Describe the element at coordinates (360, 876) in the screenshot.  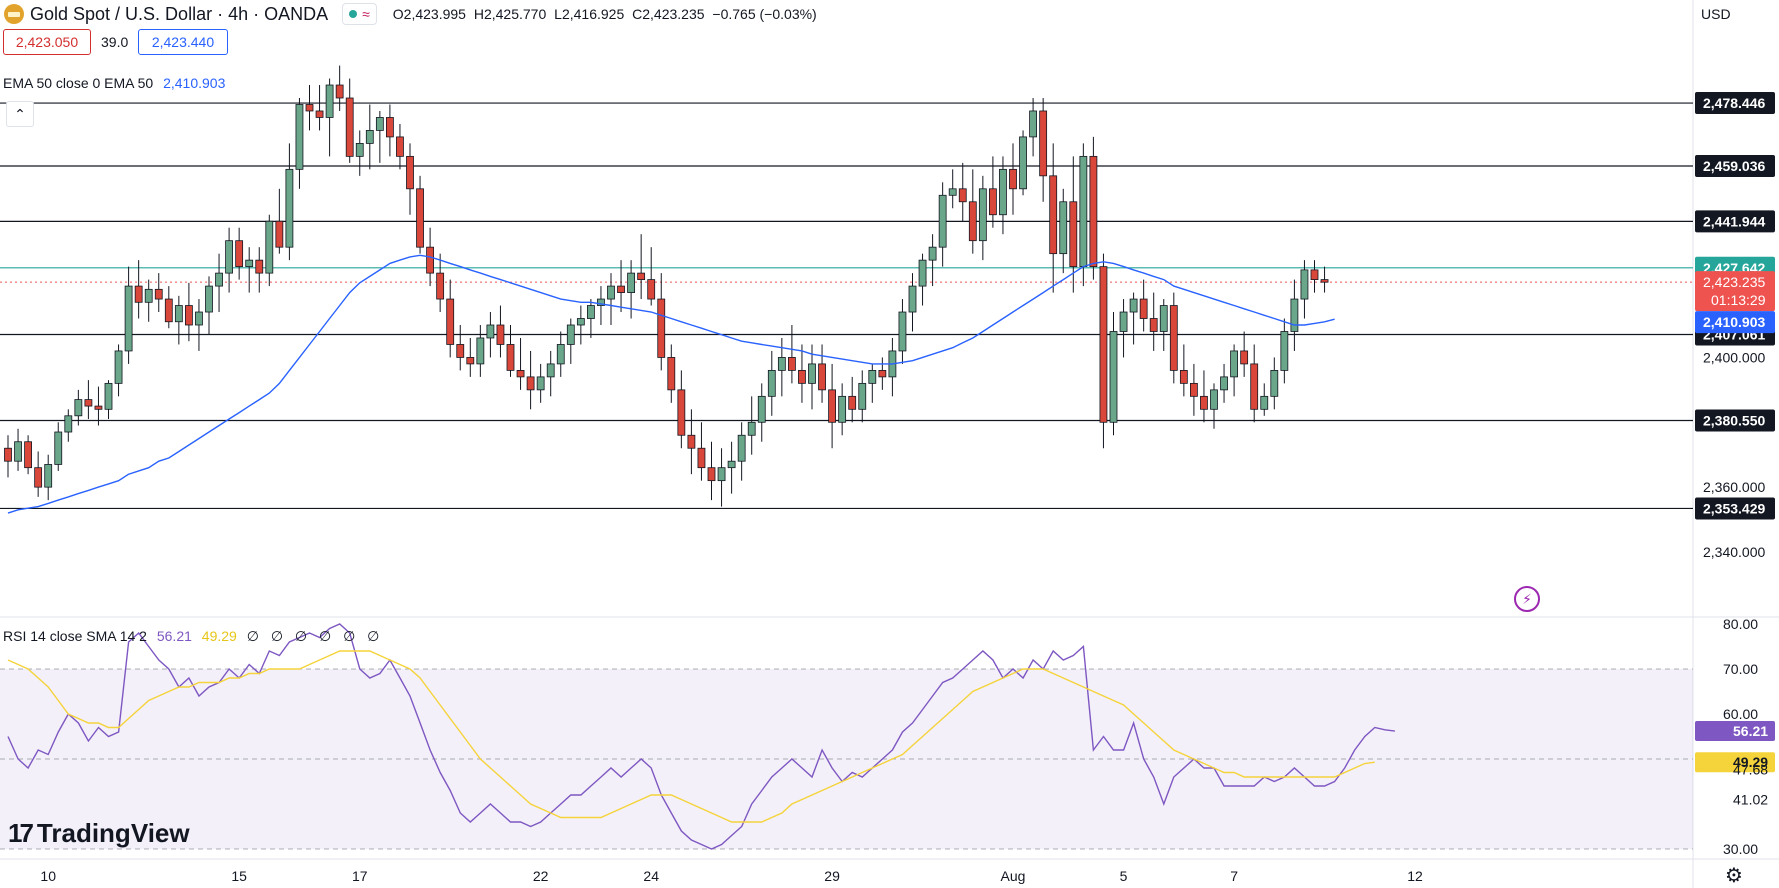
I see `time-tick-label: 17` at that location.